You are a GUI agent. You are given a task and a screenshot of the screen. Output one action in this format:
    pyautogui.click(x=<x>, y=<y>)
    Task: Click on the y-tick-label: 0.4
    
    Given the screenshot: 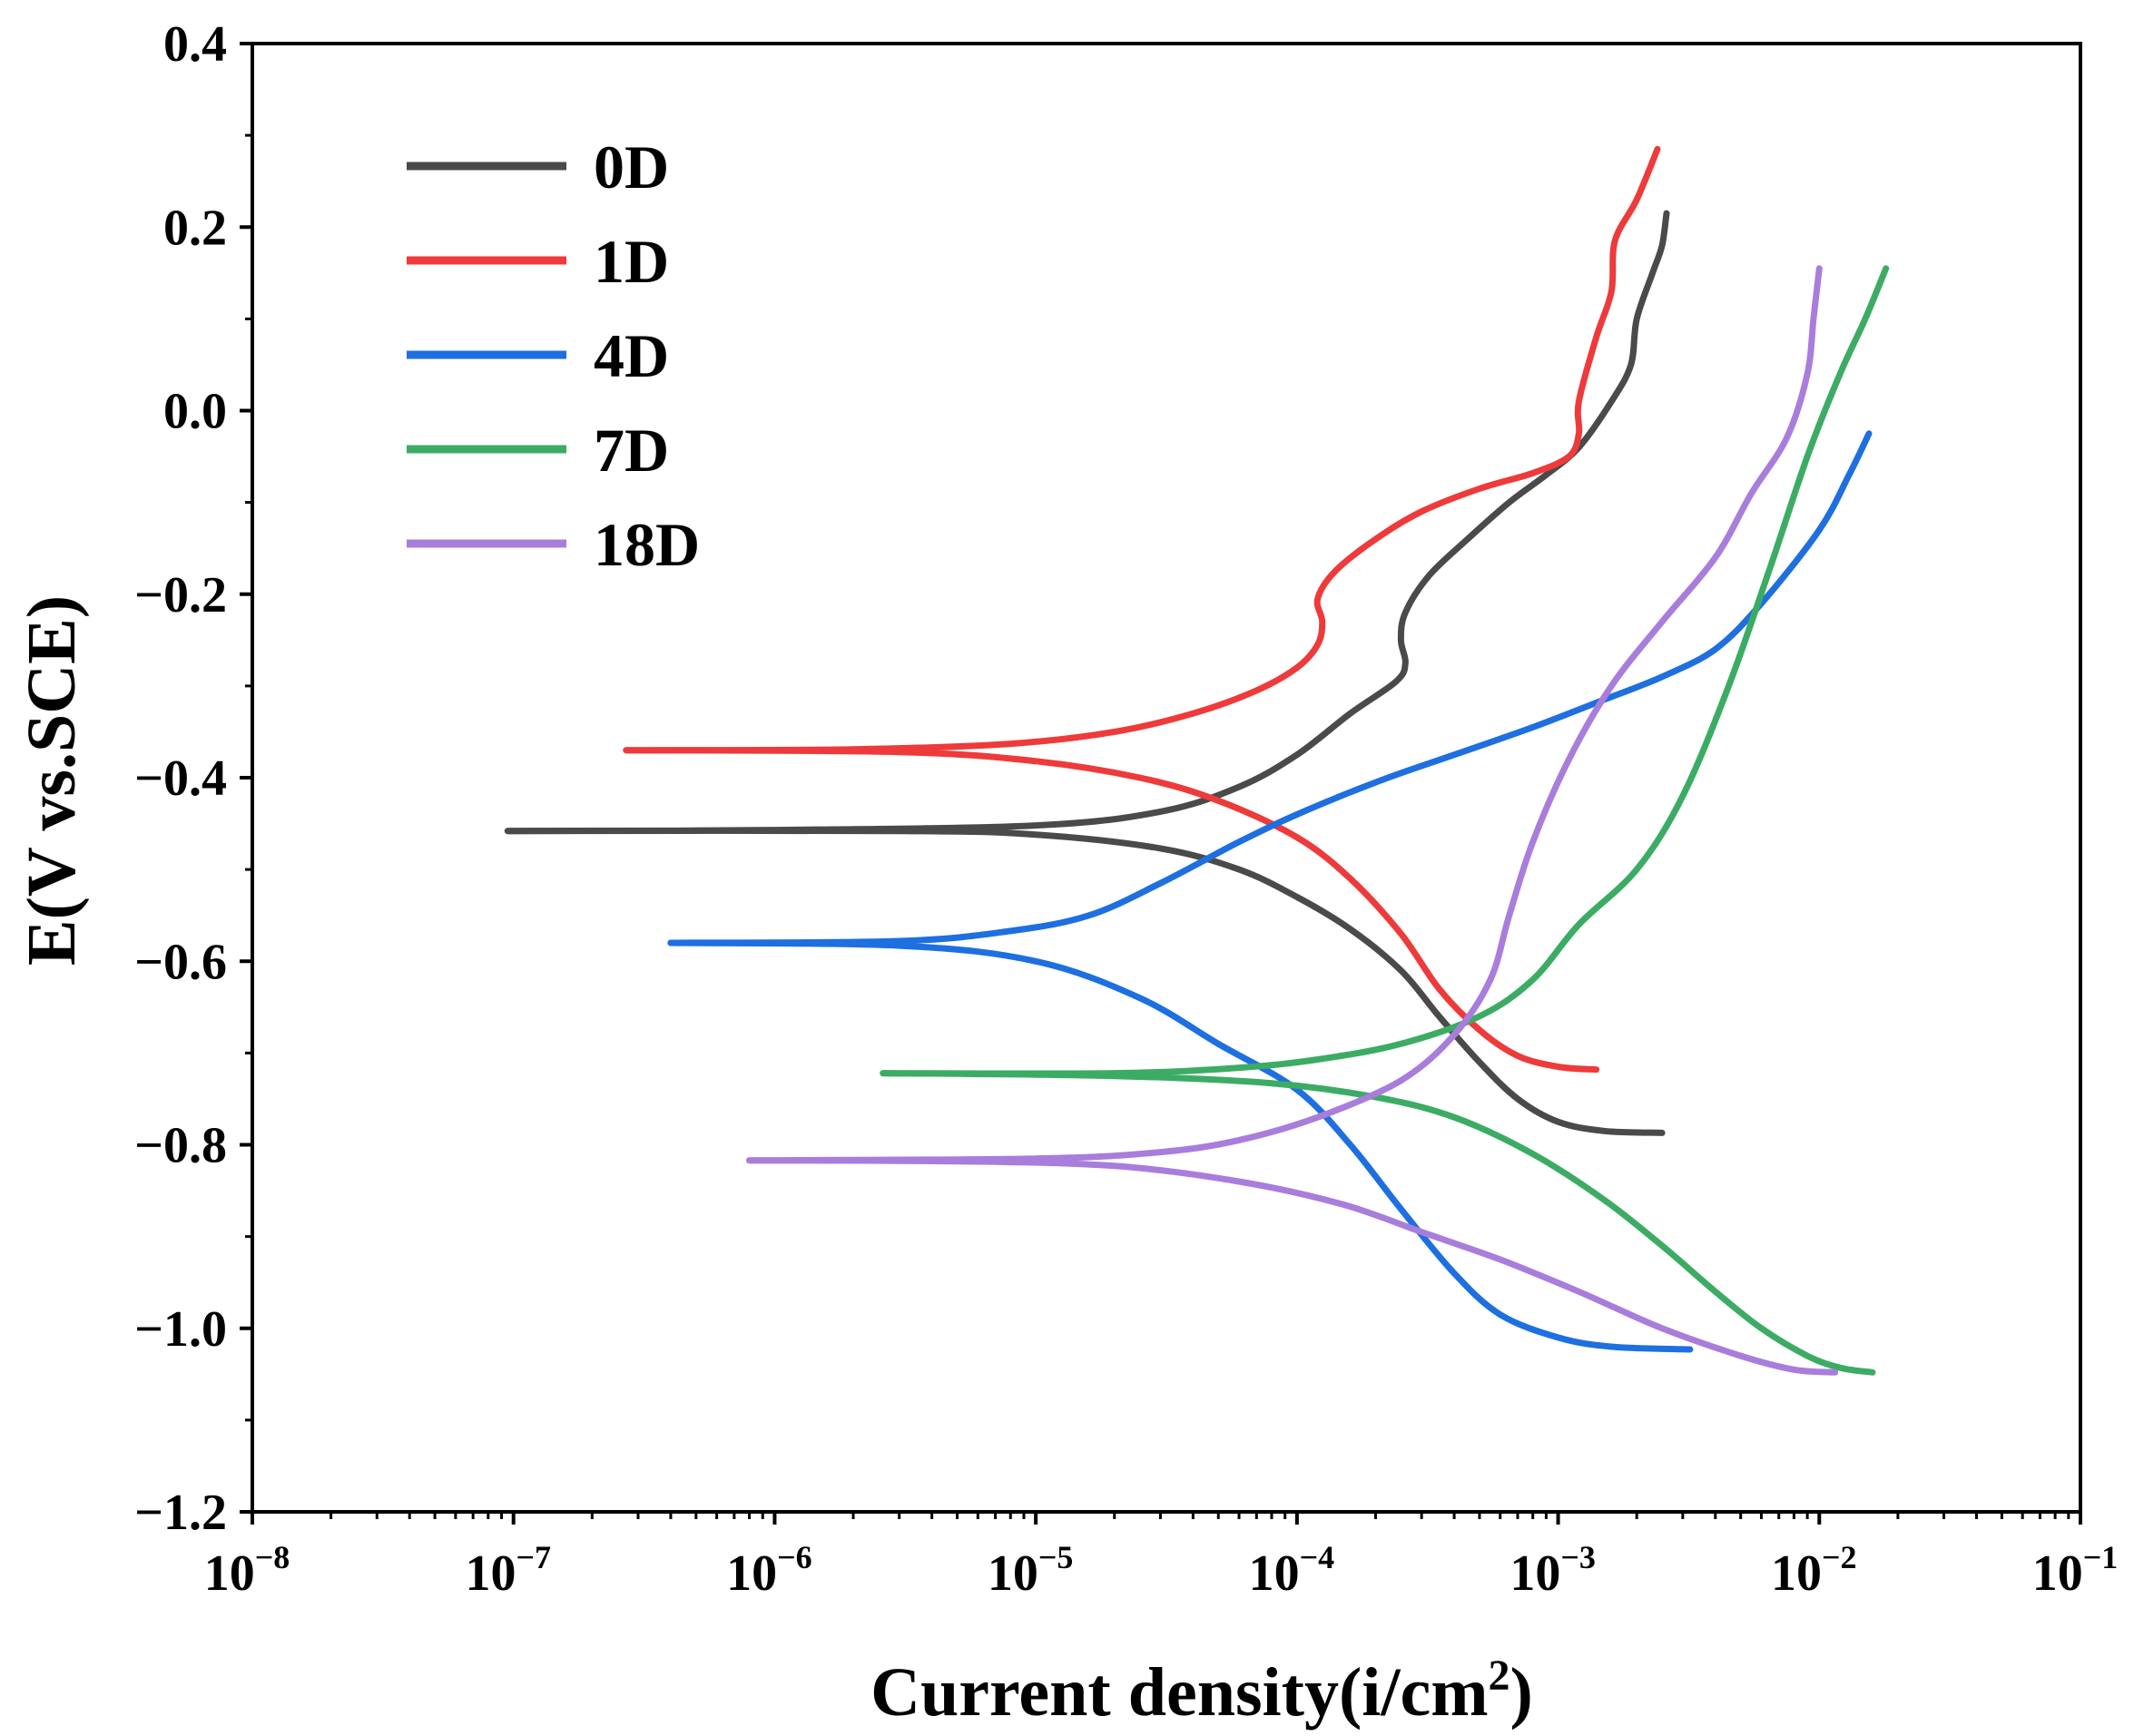 What is the action you would take?
    pyautogui.click(x=195, y=44)
    